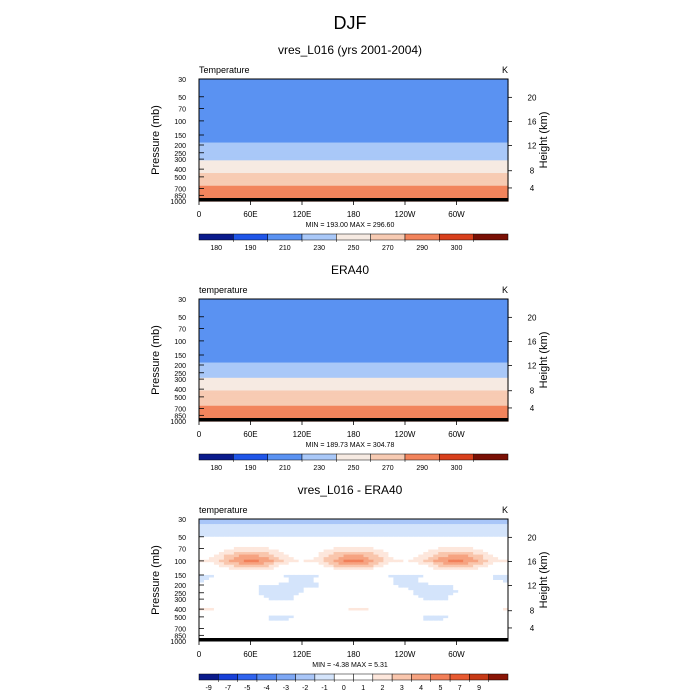  I want to click on contour-field, so click(354, 360).